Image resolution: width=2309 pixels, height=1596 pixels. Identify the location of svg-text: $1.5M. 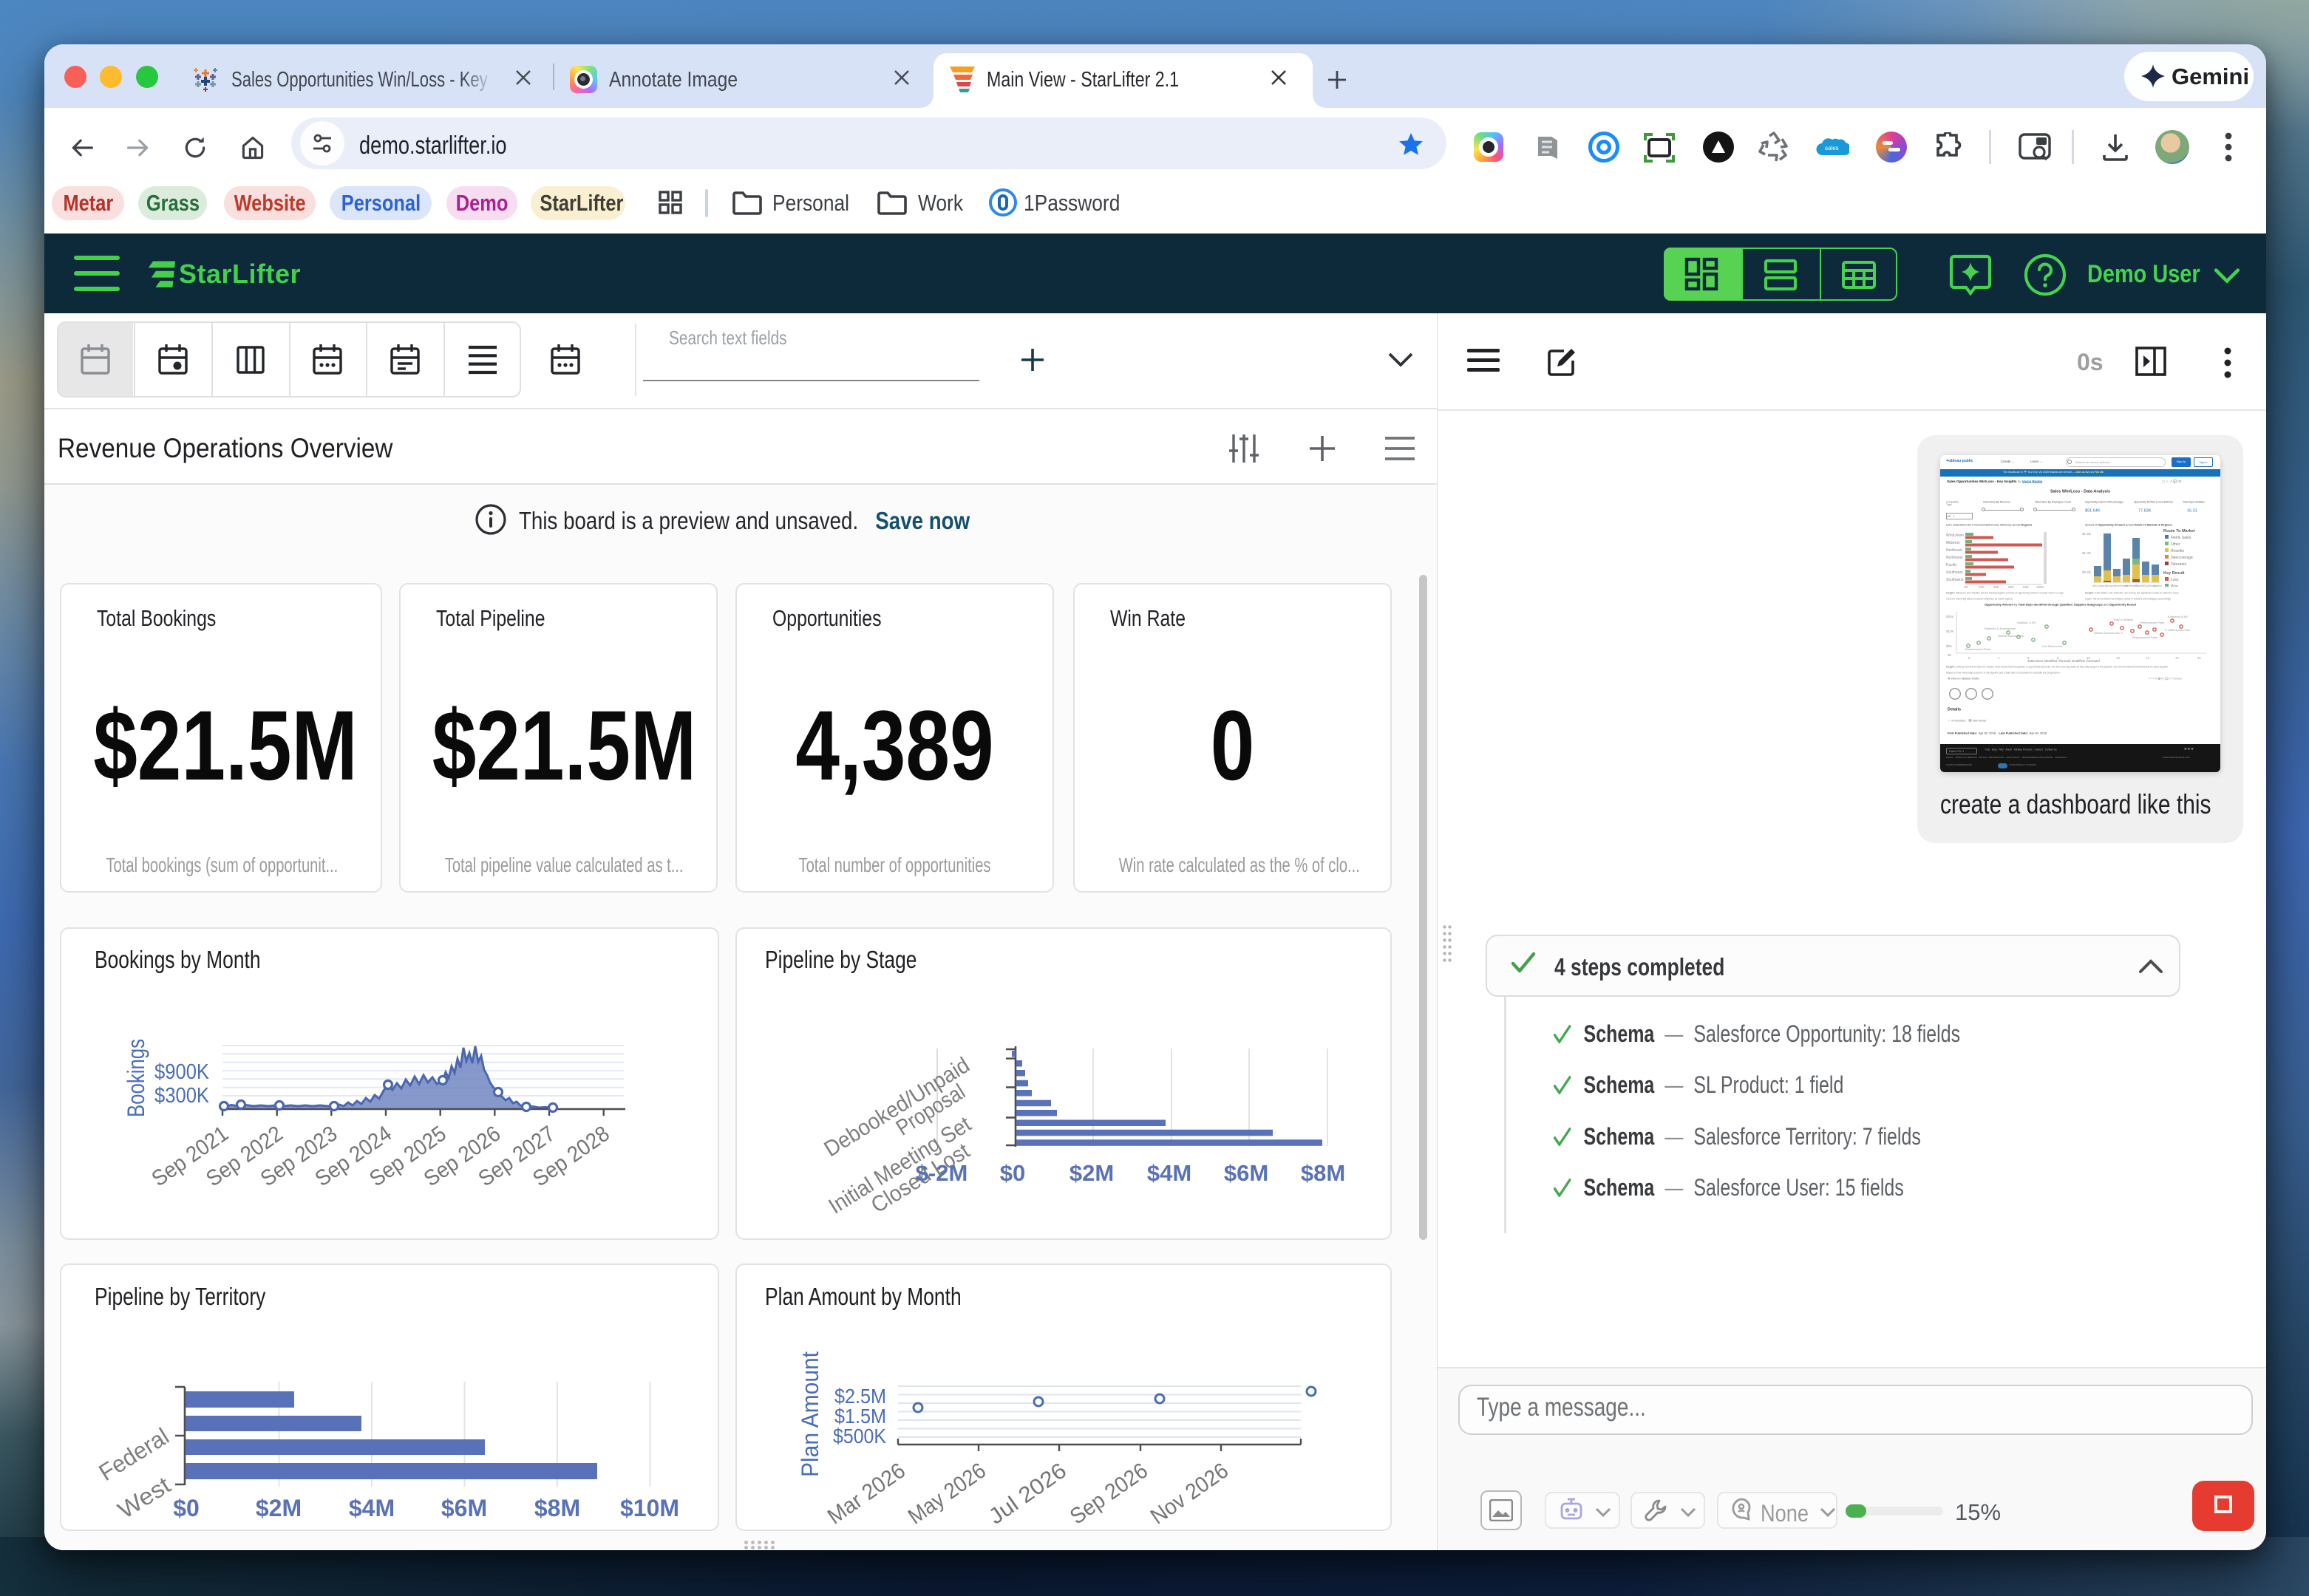
(860, 1416).